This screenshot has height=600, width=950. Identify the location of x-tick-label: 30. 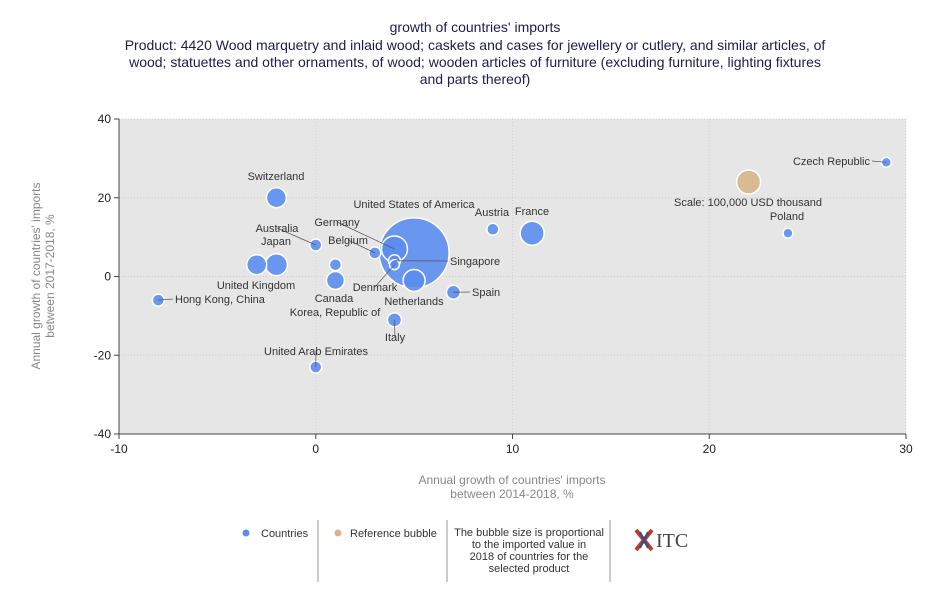
(906, 449).